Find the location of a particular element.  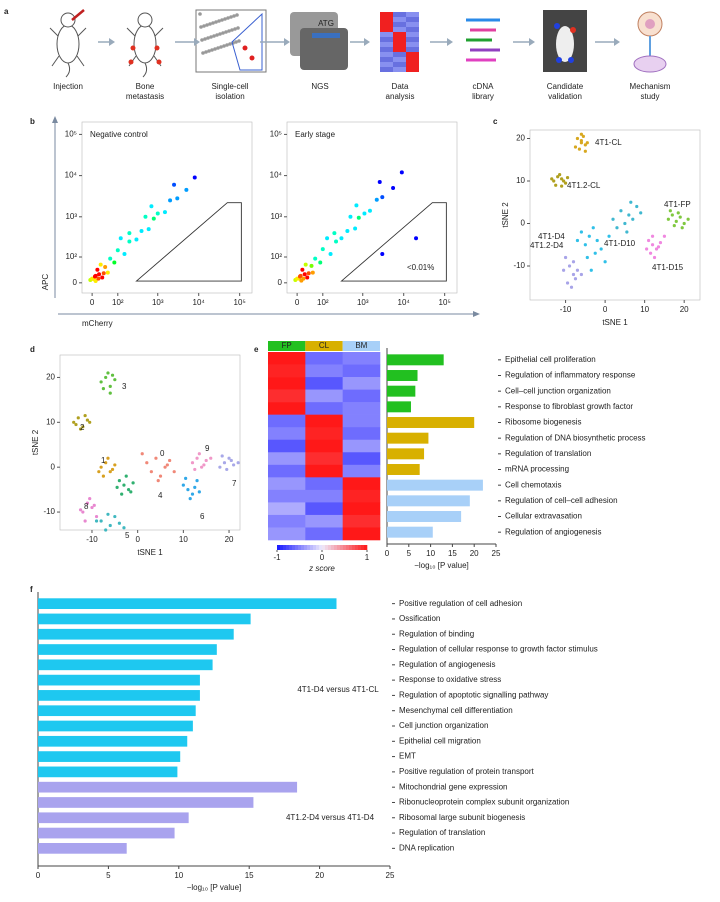

x-tick-label: 5 is located at coordinates (108, 875).